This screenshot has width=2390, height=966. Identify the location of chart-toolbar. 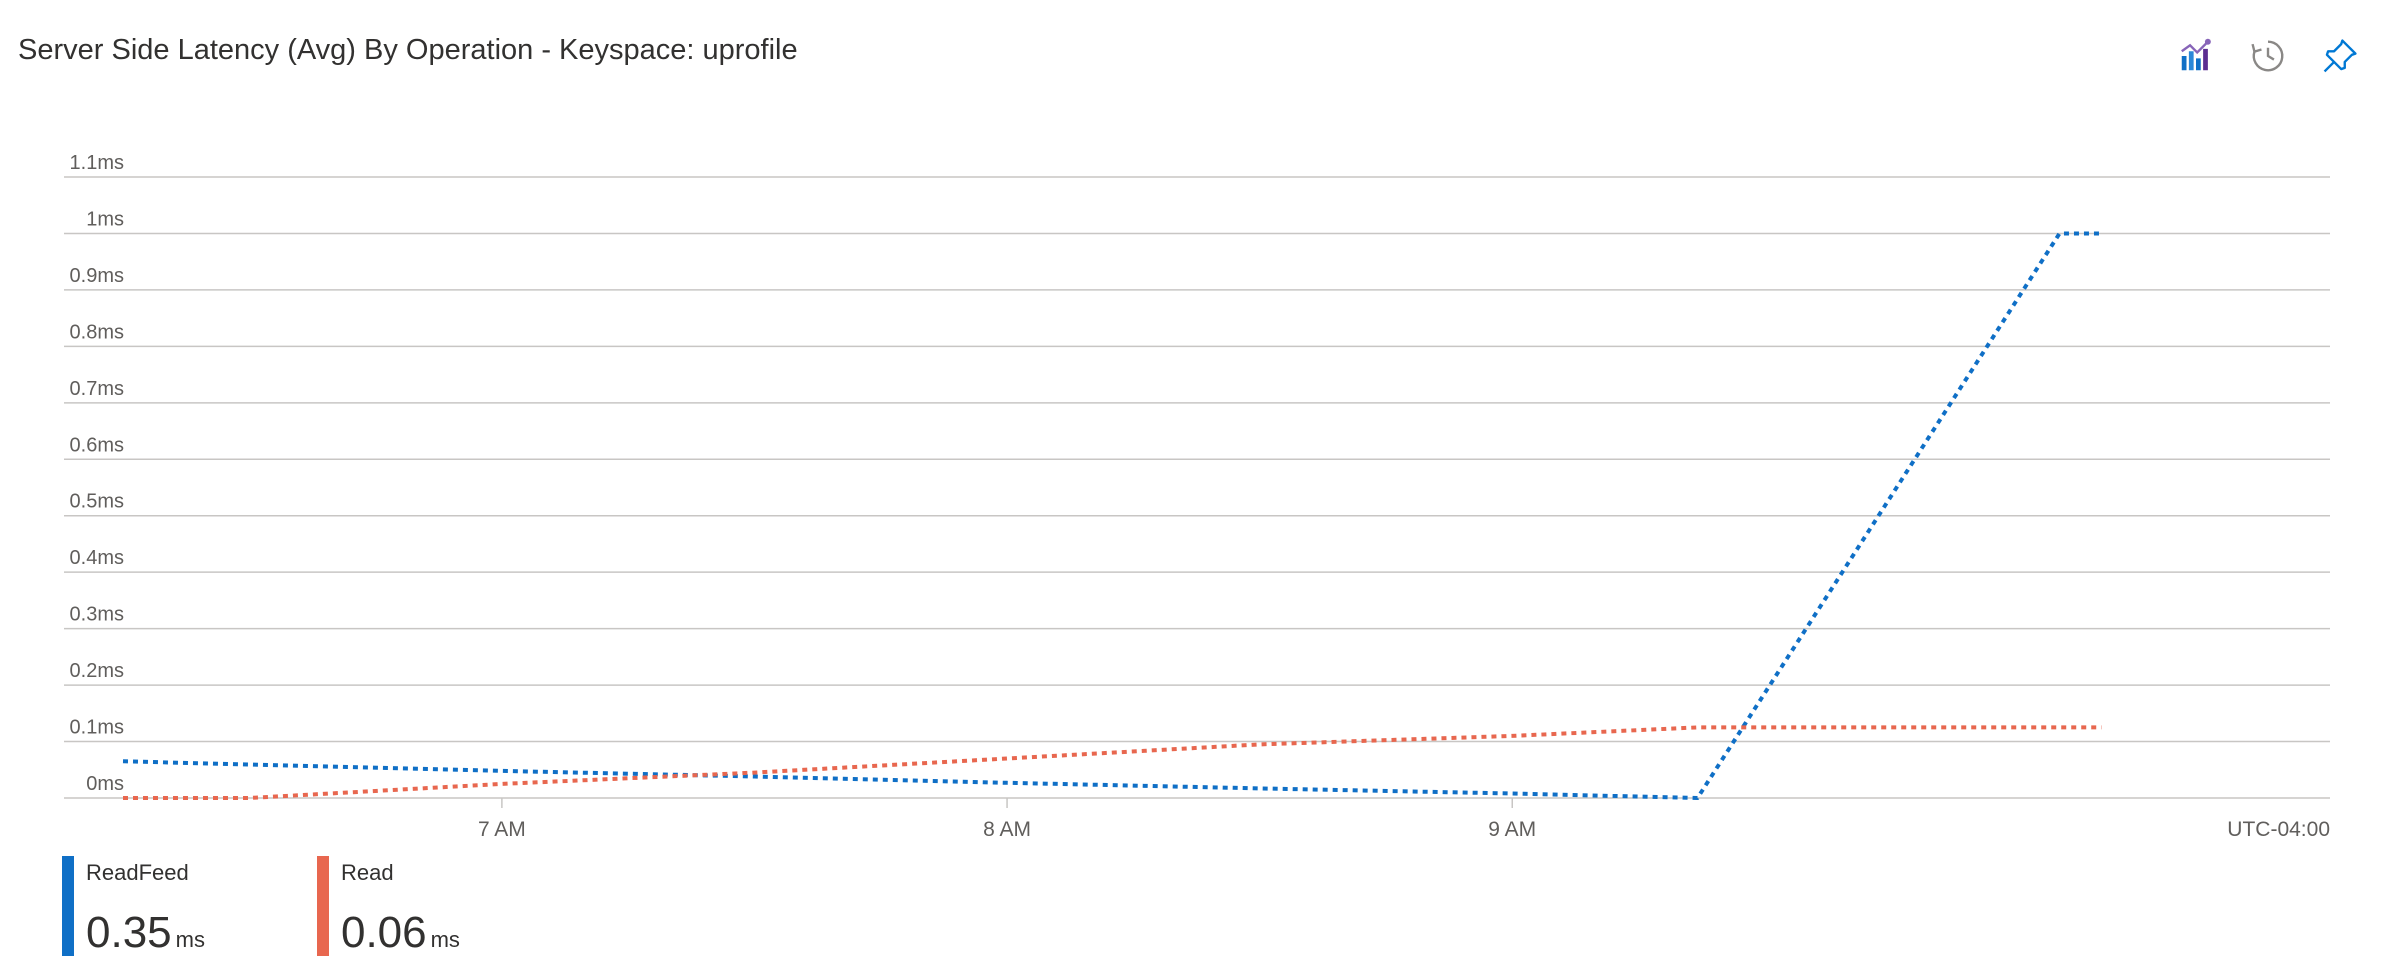
(2268, 56).